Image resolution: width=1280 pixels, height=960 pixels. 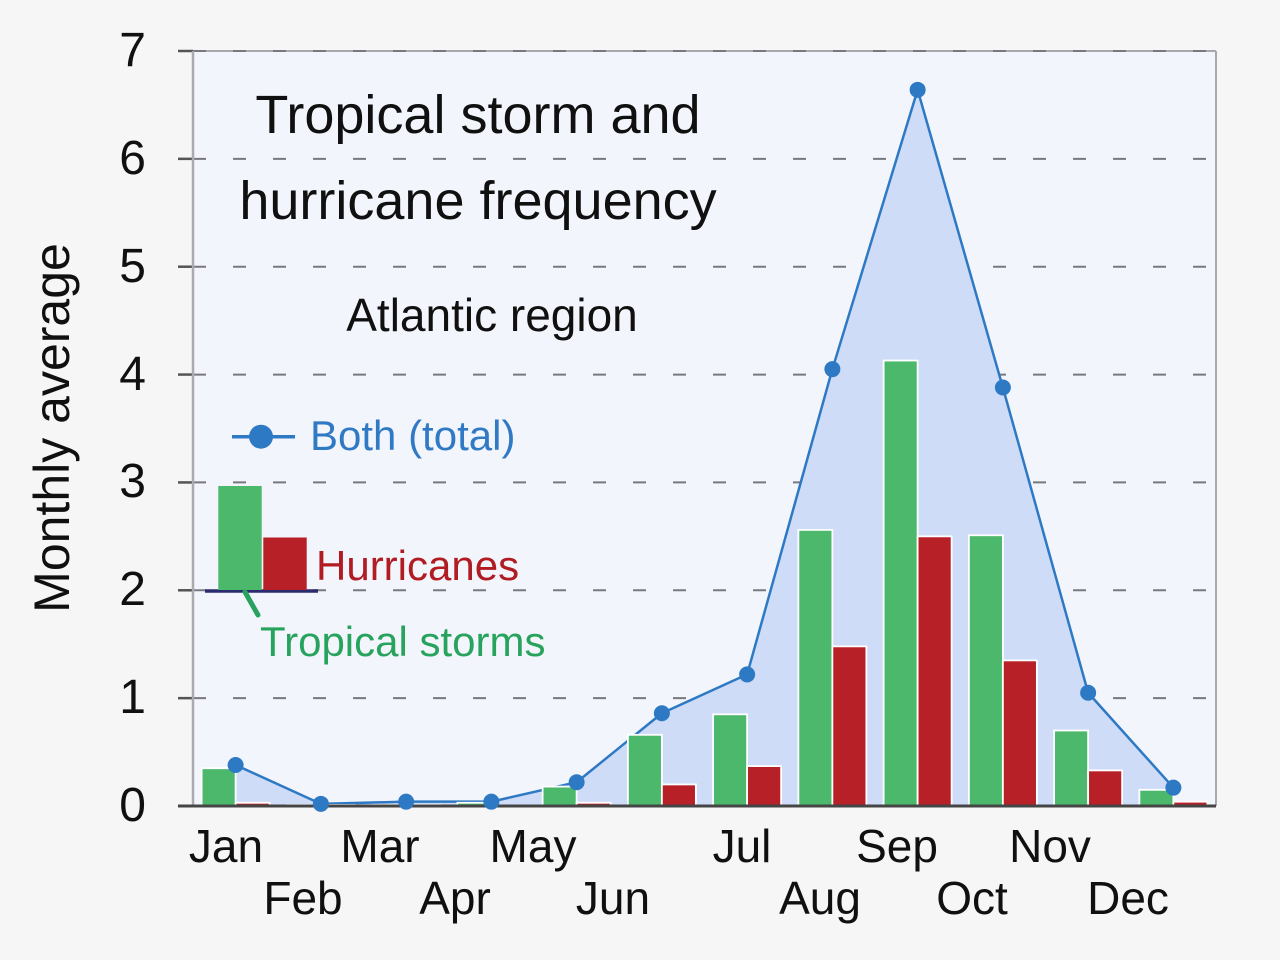 I want to click on bar-tropical-storms-aug, so click(x=815, y=667).